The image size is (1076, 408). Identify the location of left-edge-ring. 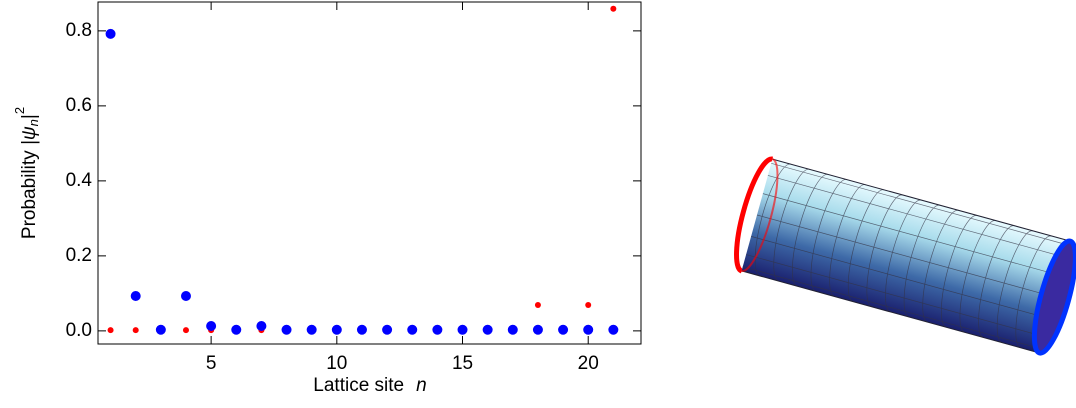
(754, 215).